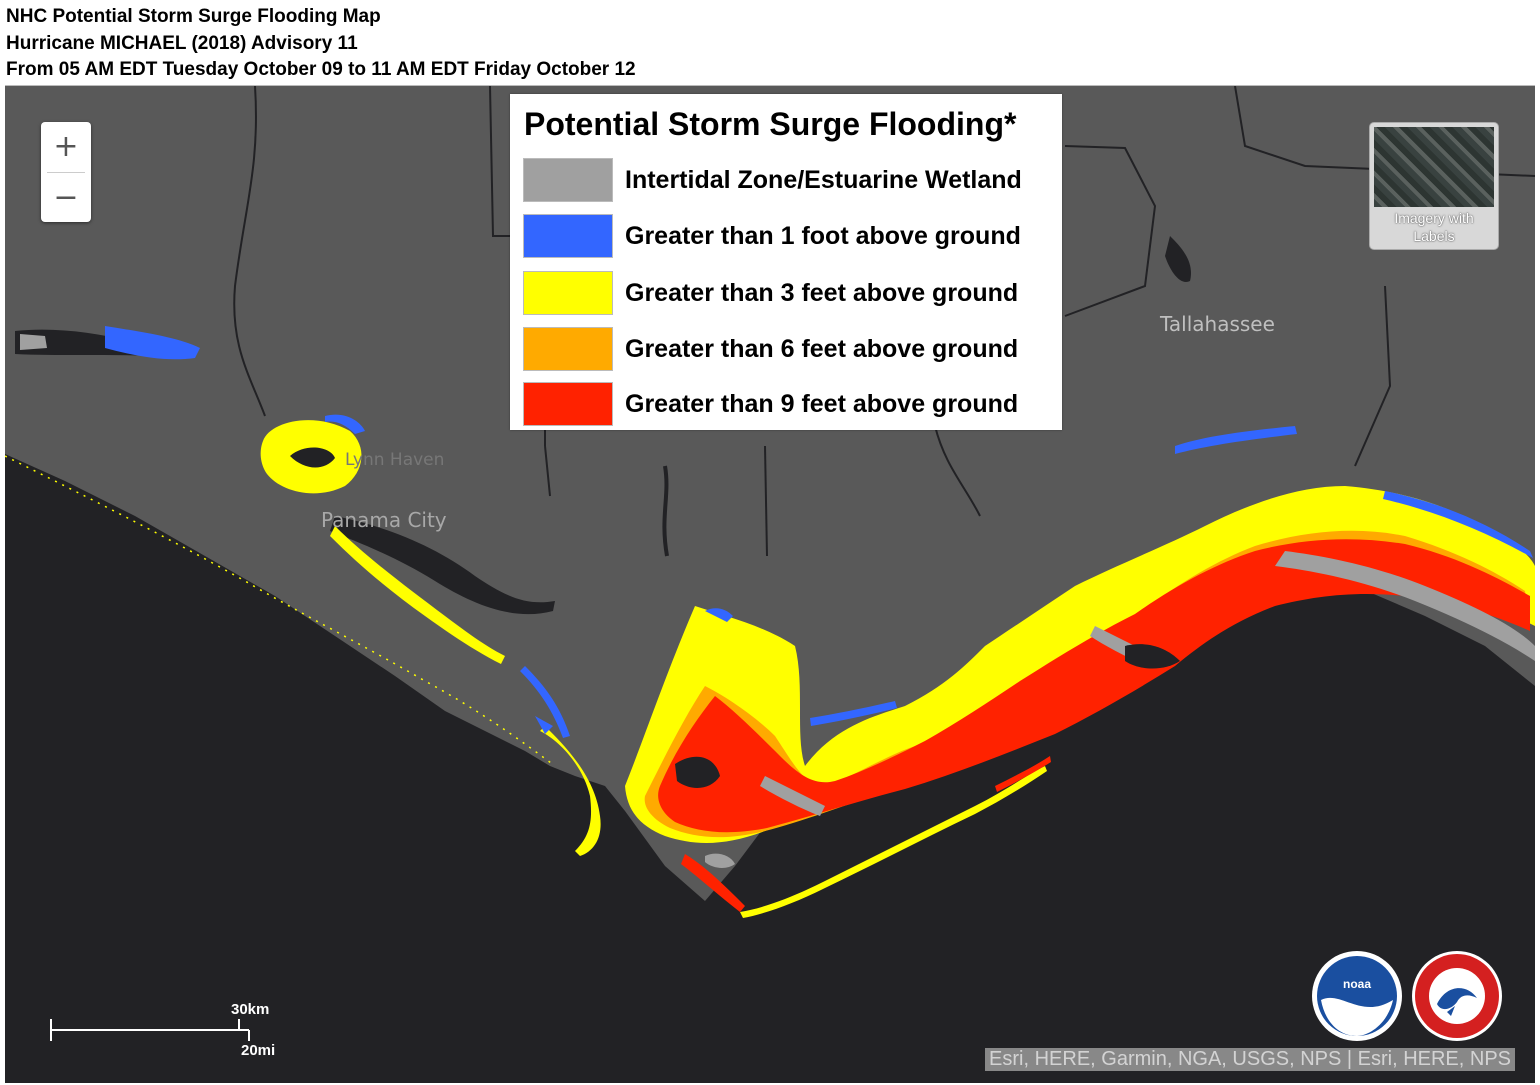 The image size is (1540, 1085). What do you see at coordinates (822, 293) in the screenshot?
I see `legend-label: Greater than 3 feet above ground` at bounding box center [822, 293].